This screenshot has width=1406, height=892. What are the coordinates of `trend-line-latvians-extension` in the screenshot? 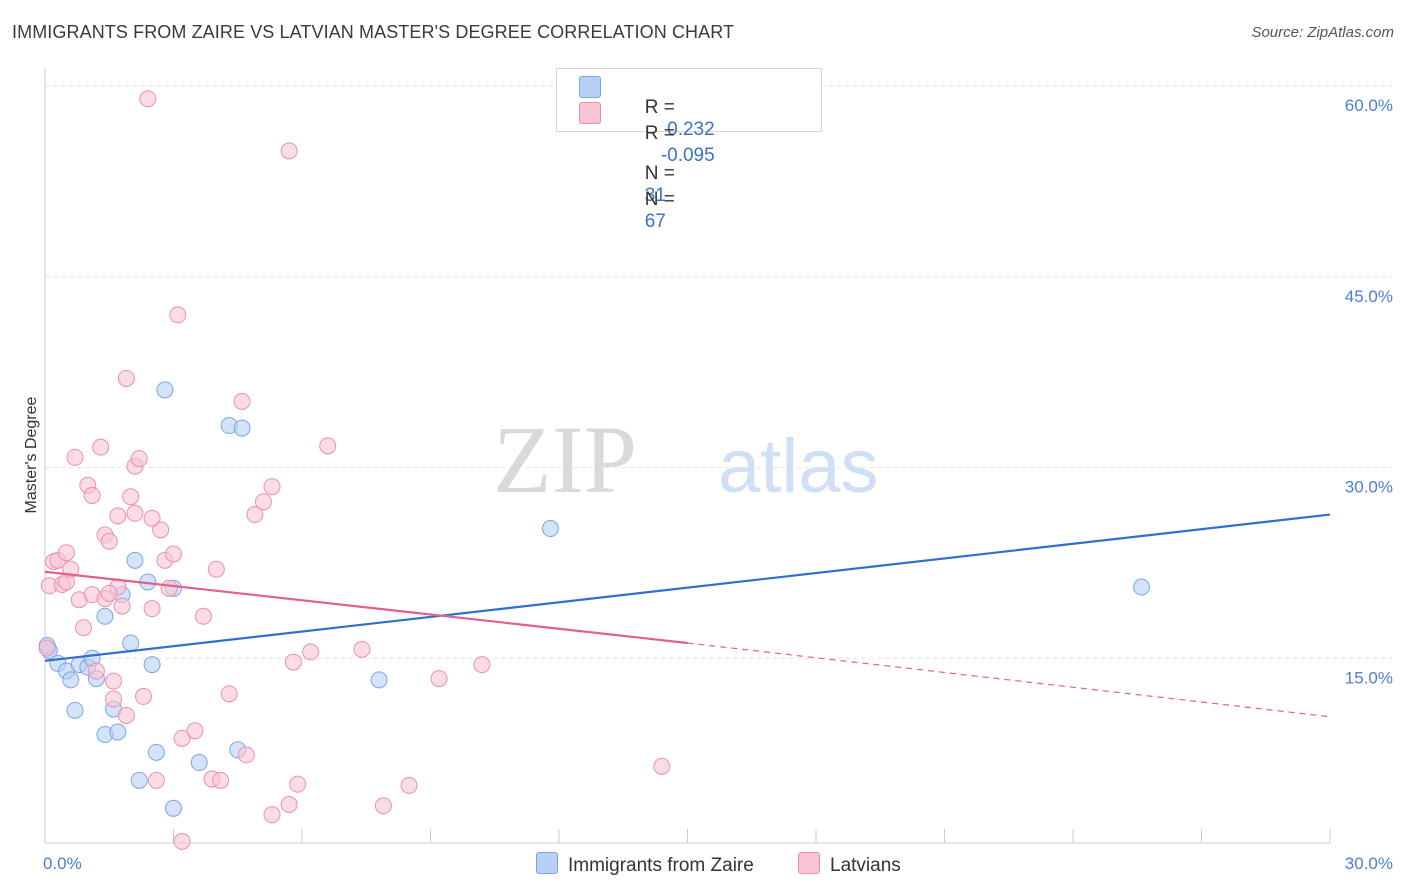 It's located at (1009, 680).